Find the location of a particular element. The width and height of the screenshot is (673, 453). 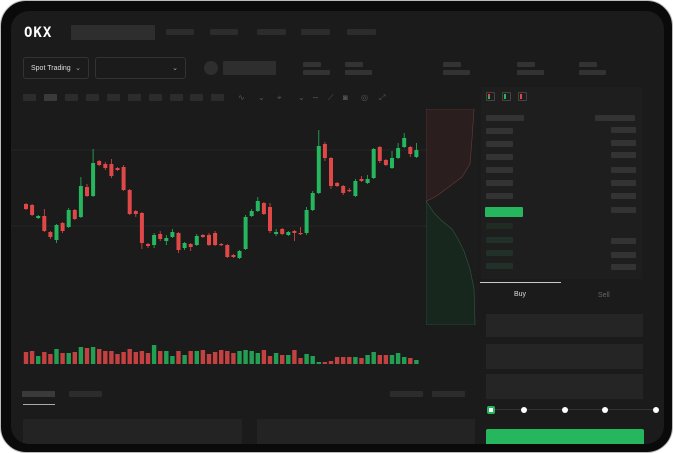

orders-panel-left is located at coordinates (132, 431).